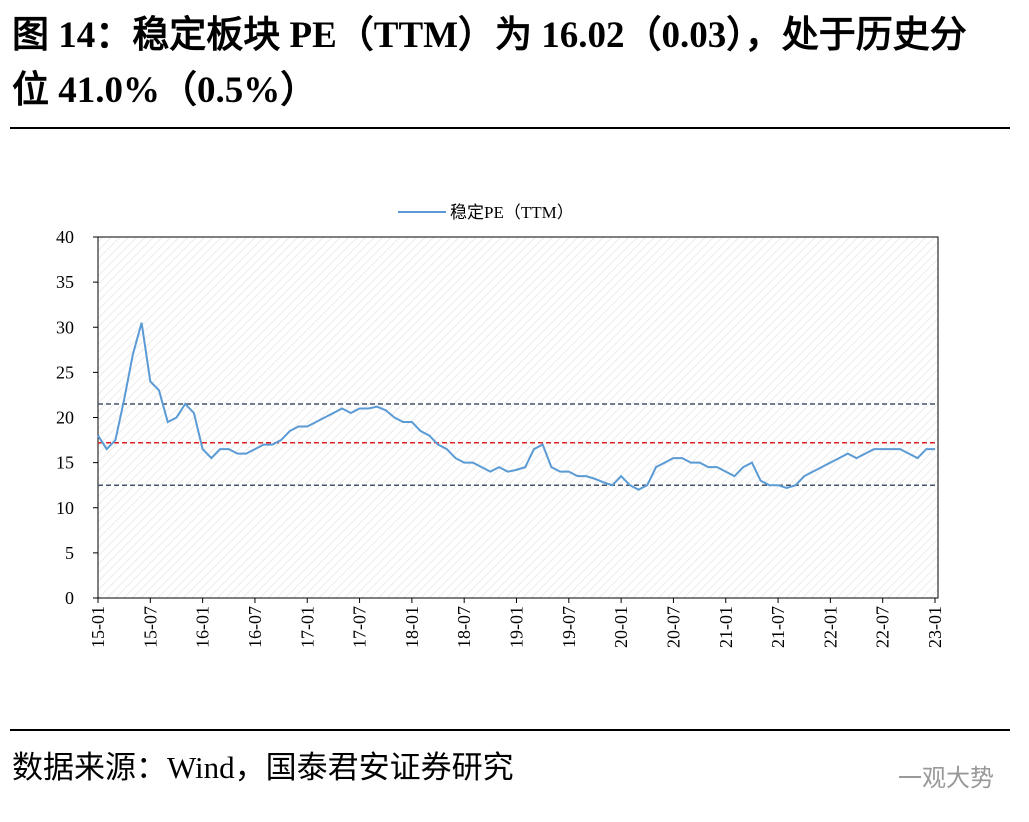 This screenshot has height=822, width=1029. I want to click on x-tick-label: 22-07, so click(883, 627).